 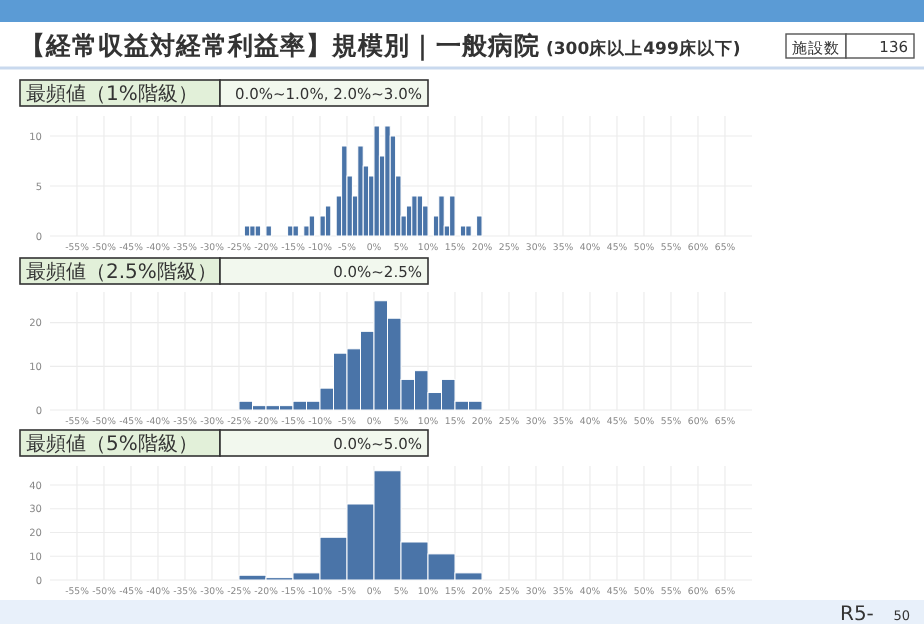 I want to click on chart-title: 【経常収益対経常利益率】規模別｜一般病院, so click(x=280, y=45).